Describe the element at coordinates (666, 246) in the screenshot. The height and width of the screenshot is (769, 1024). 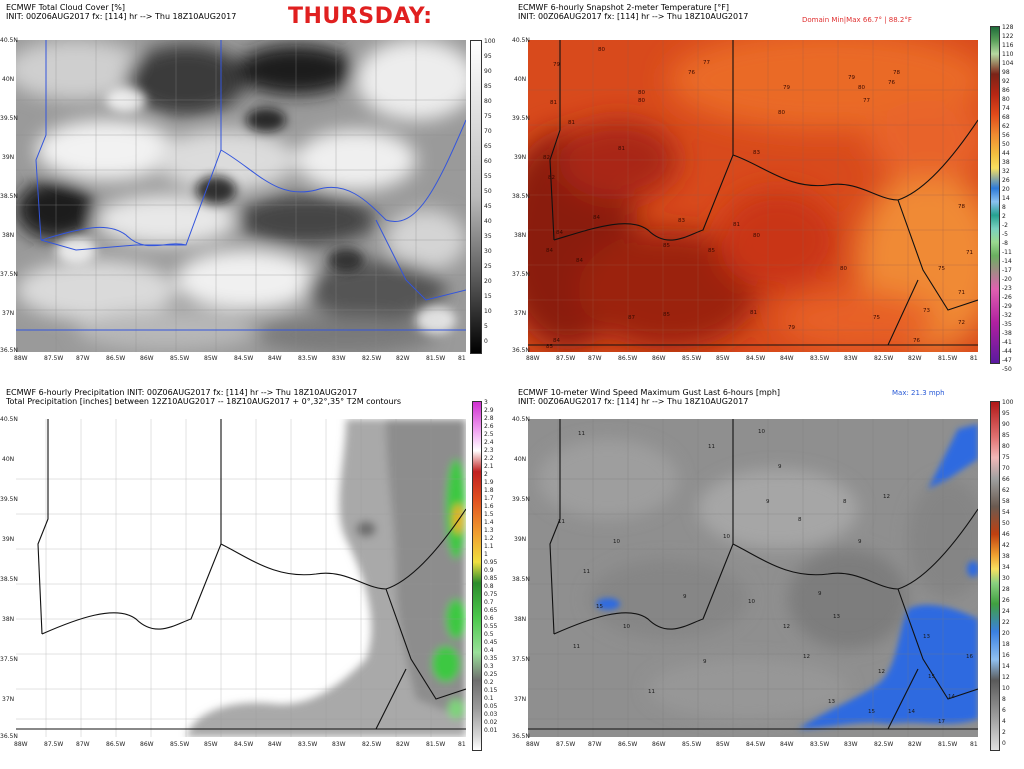
I see `temp-value: 85` at that location.